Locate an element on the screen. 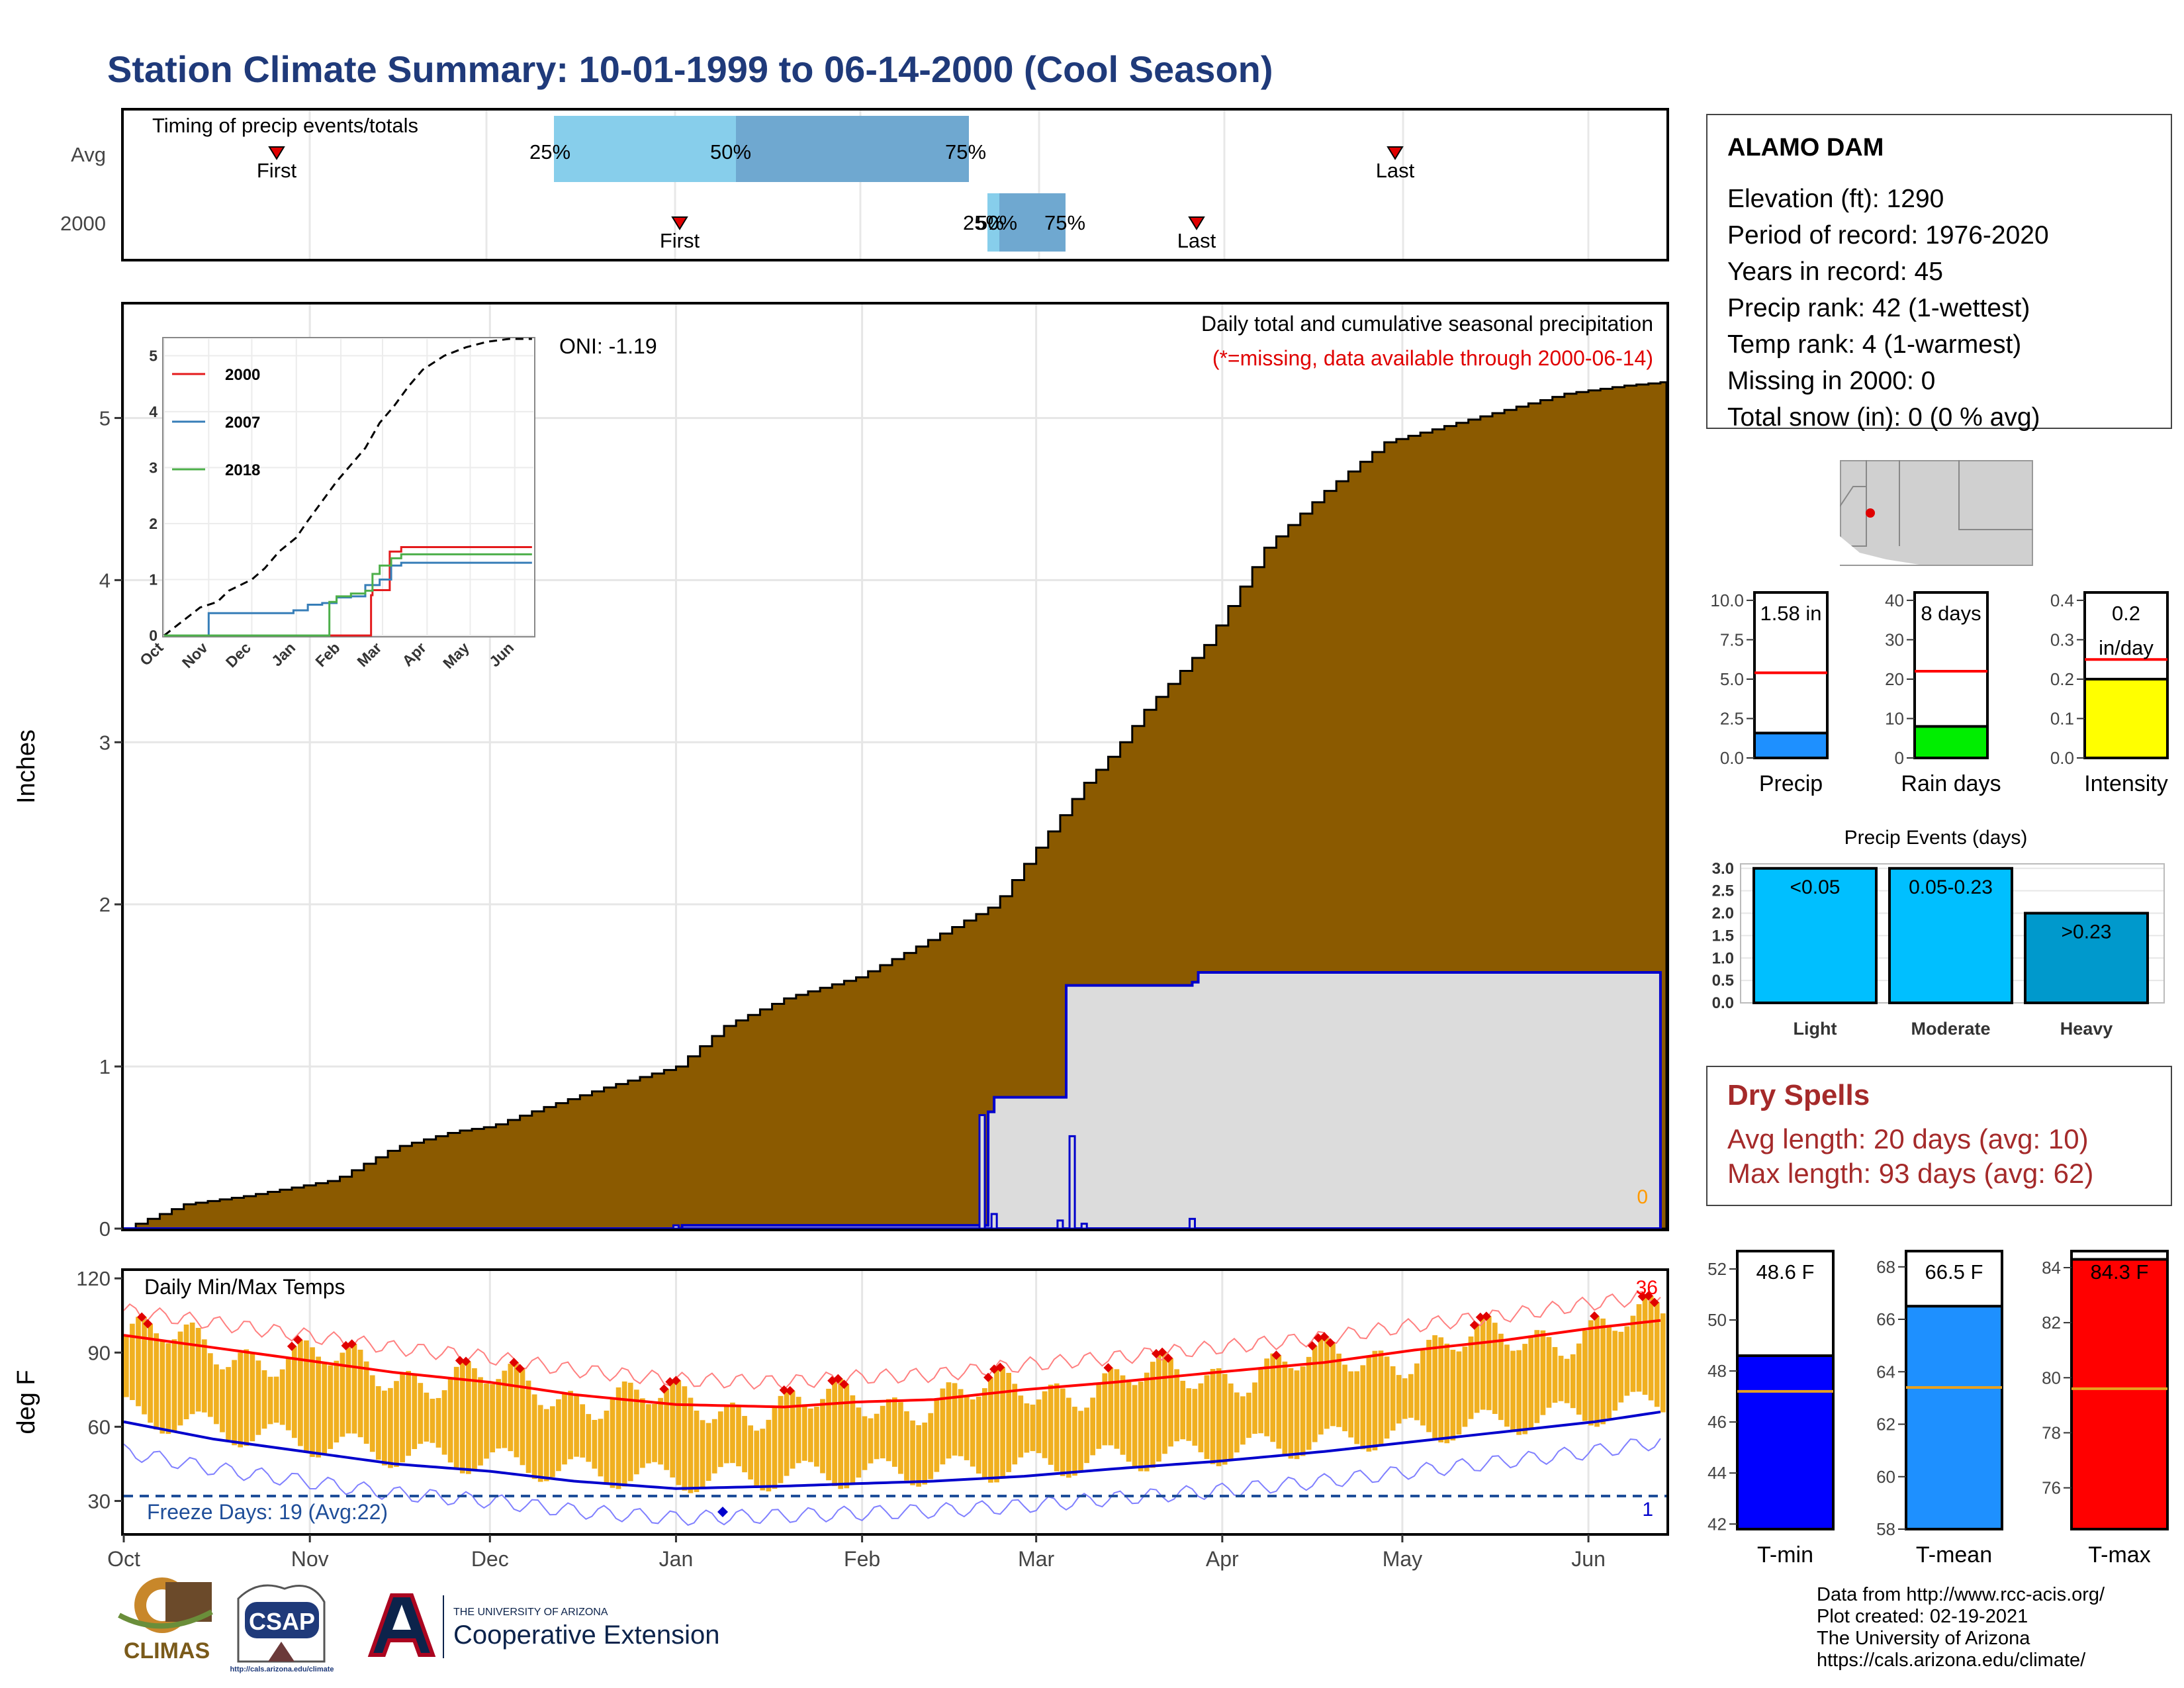  mini-raindays: 0 10 20 30 40 8 days Rain days is located at coordinates (1943, 693).